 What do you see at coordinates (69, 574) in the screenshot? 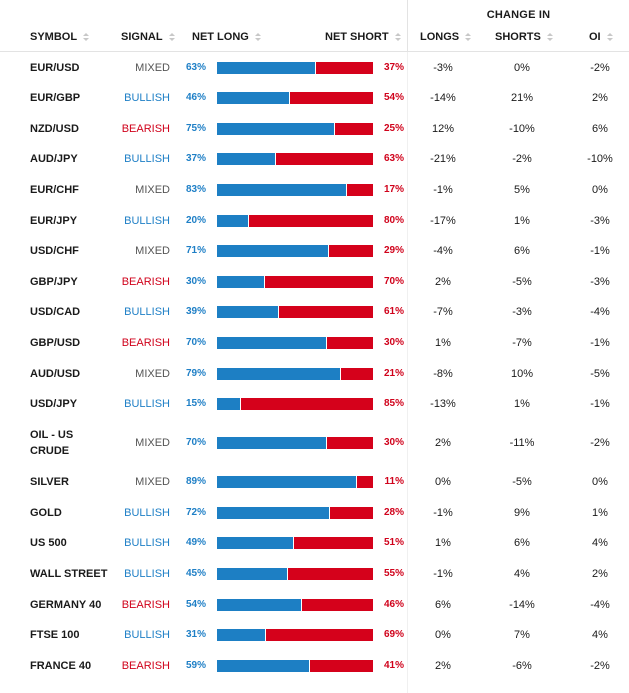
I see `symbol-link: WALL STREET` at bounding box center [69, 574].